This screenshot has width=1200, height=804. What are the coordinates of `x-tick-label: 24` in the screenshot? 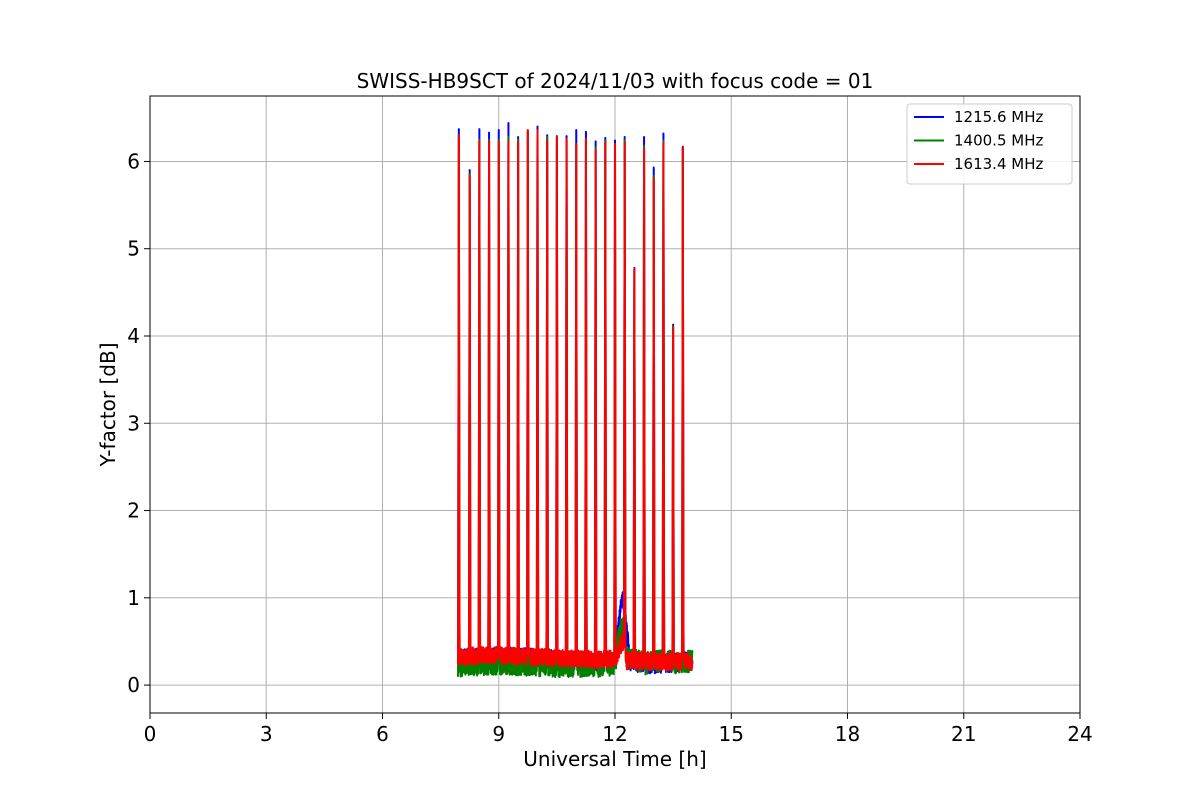 It's located at (1079, 734).